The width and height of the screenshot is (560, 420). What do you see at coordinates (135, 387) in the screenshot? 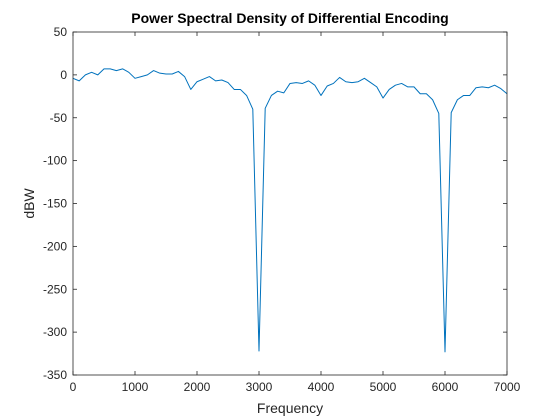
I see `x-tick-label-1000: 1000` at bounding box center [135, 387].